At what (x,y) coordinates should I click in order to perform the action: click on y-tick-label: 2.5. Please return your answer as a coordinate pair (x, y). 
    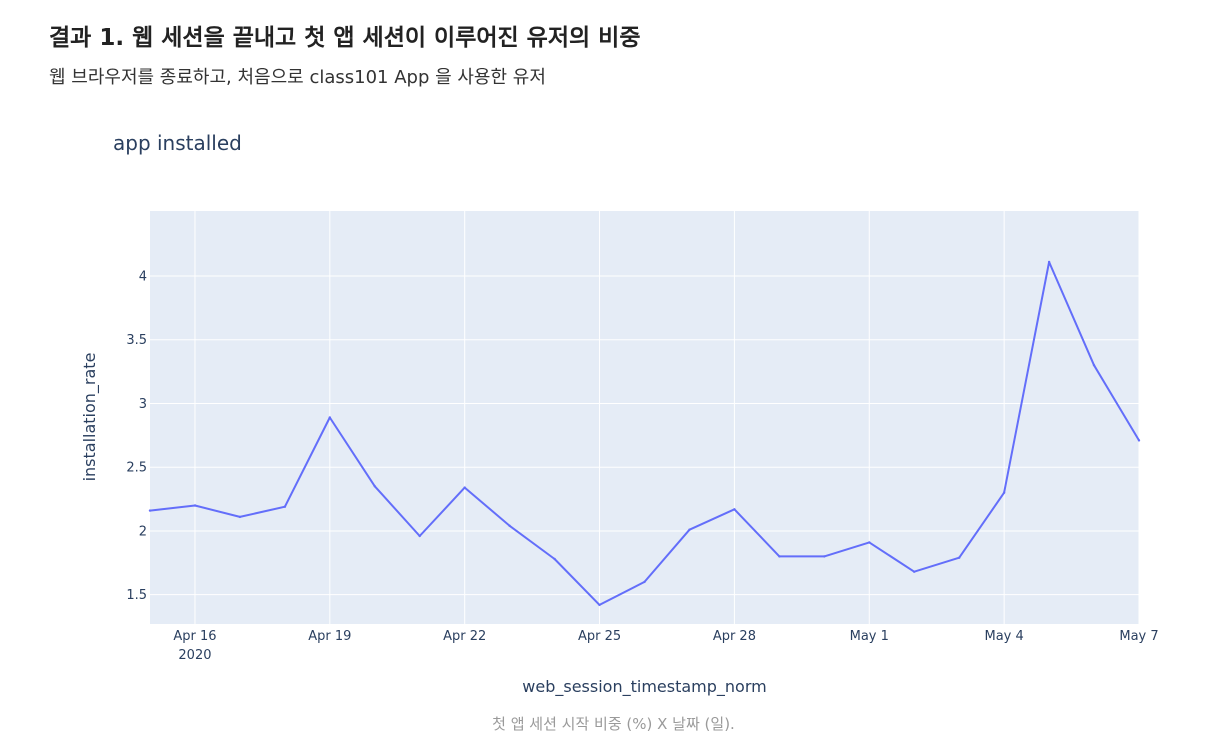
    Looking at the image, I should click on (136, 468).